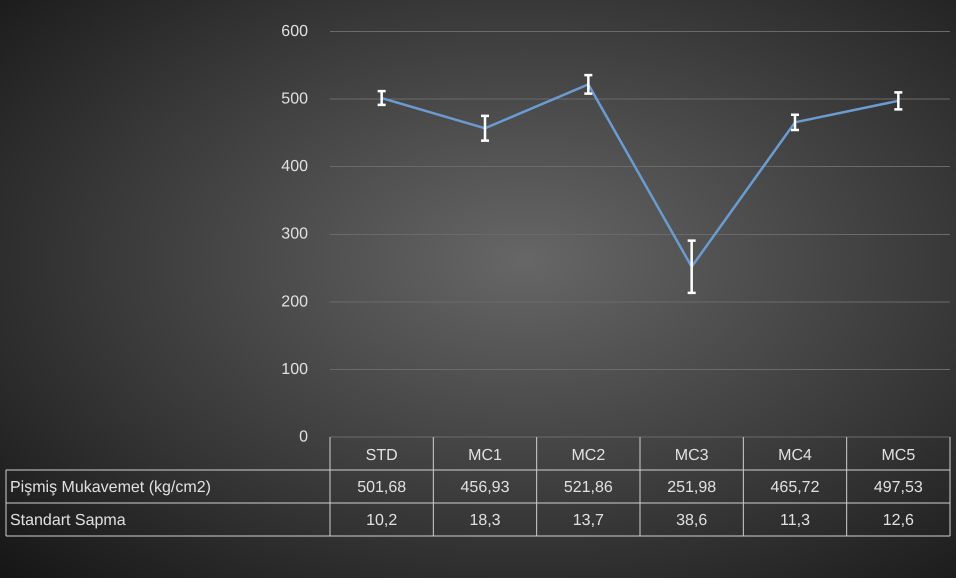 The height and width of the screenshot is (578, 956). What do you see at coordinates (898, 455) in the screenshot?
I see `x-tick-label: MC5` at bounding box center [898, 455].